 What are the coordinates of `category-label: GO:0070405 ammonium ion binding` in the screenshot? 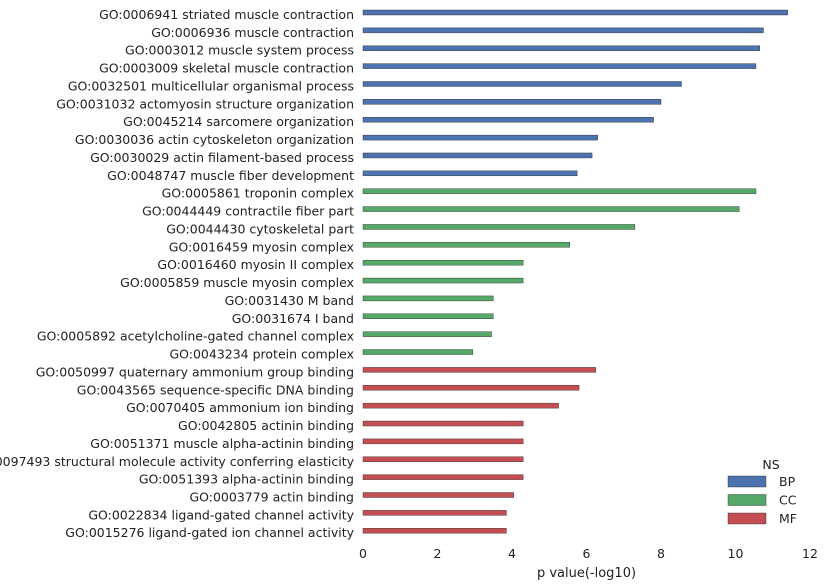 It's located at (240, 407).